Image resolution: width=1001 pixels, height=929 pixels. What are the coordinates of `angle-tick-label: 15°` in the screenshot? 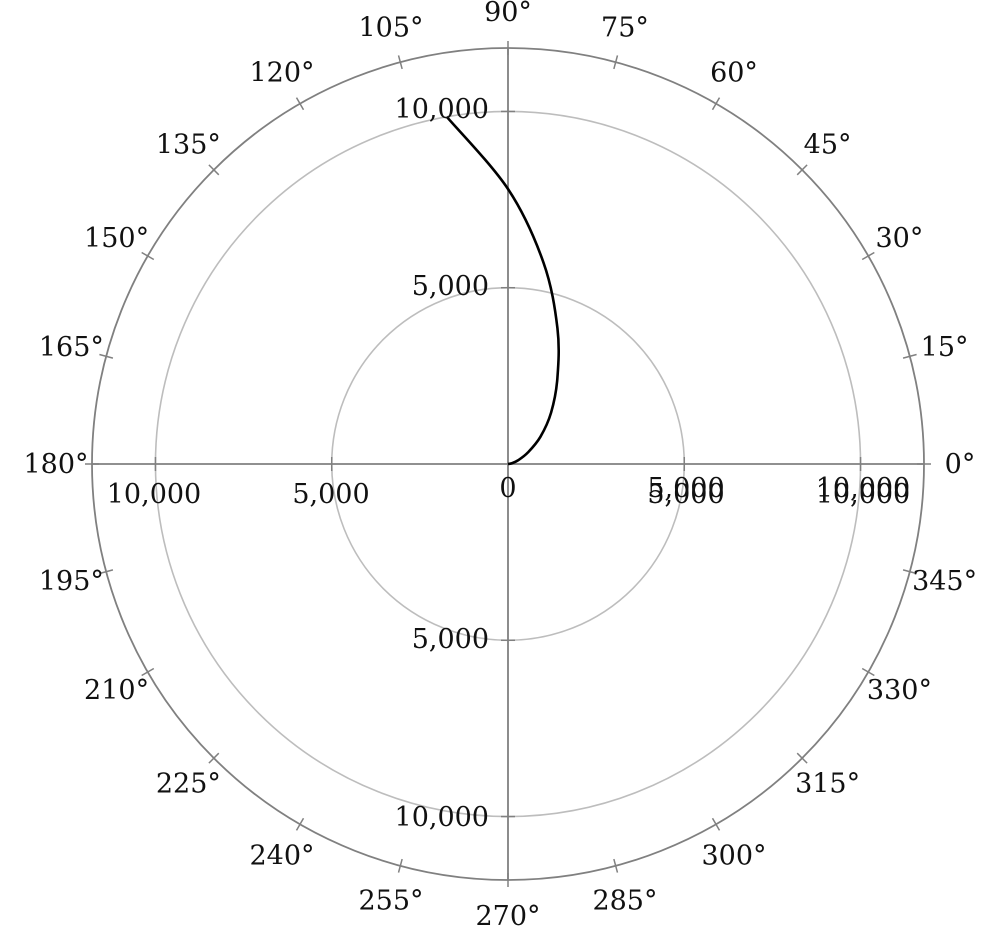 It's located at (945, 347).